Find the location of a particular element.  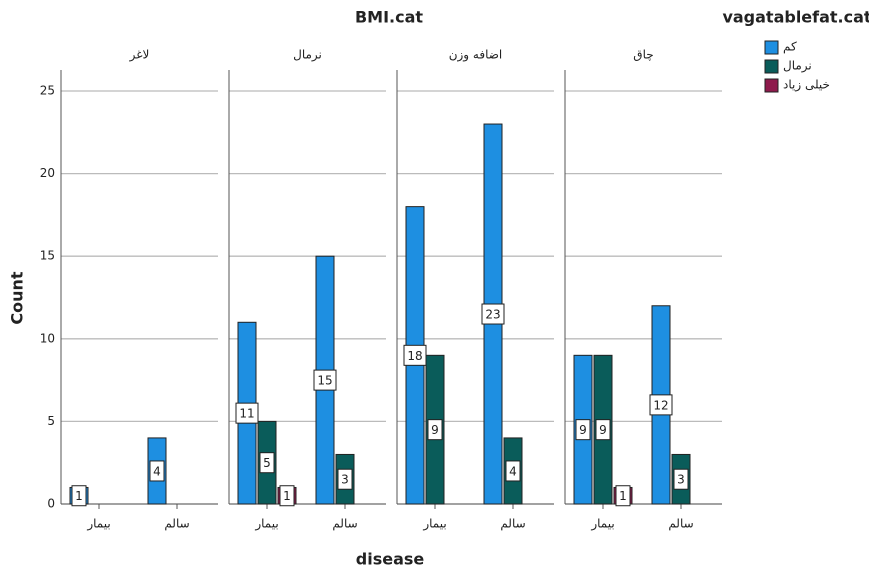

y-tick-label: 25 is located at coordinates (47, 91).